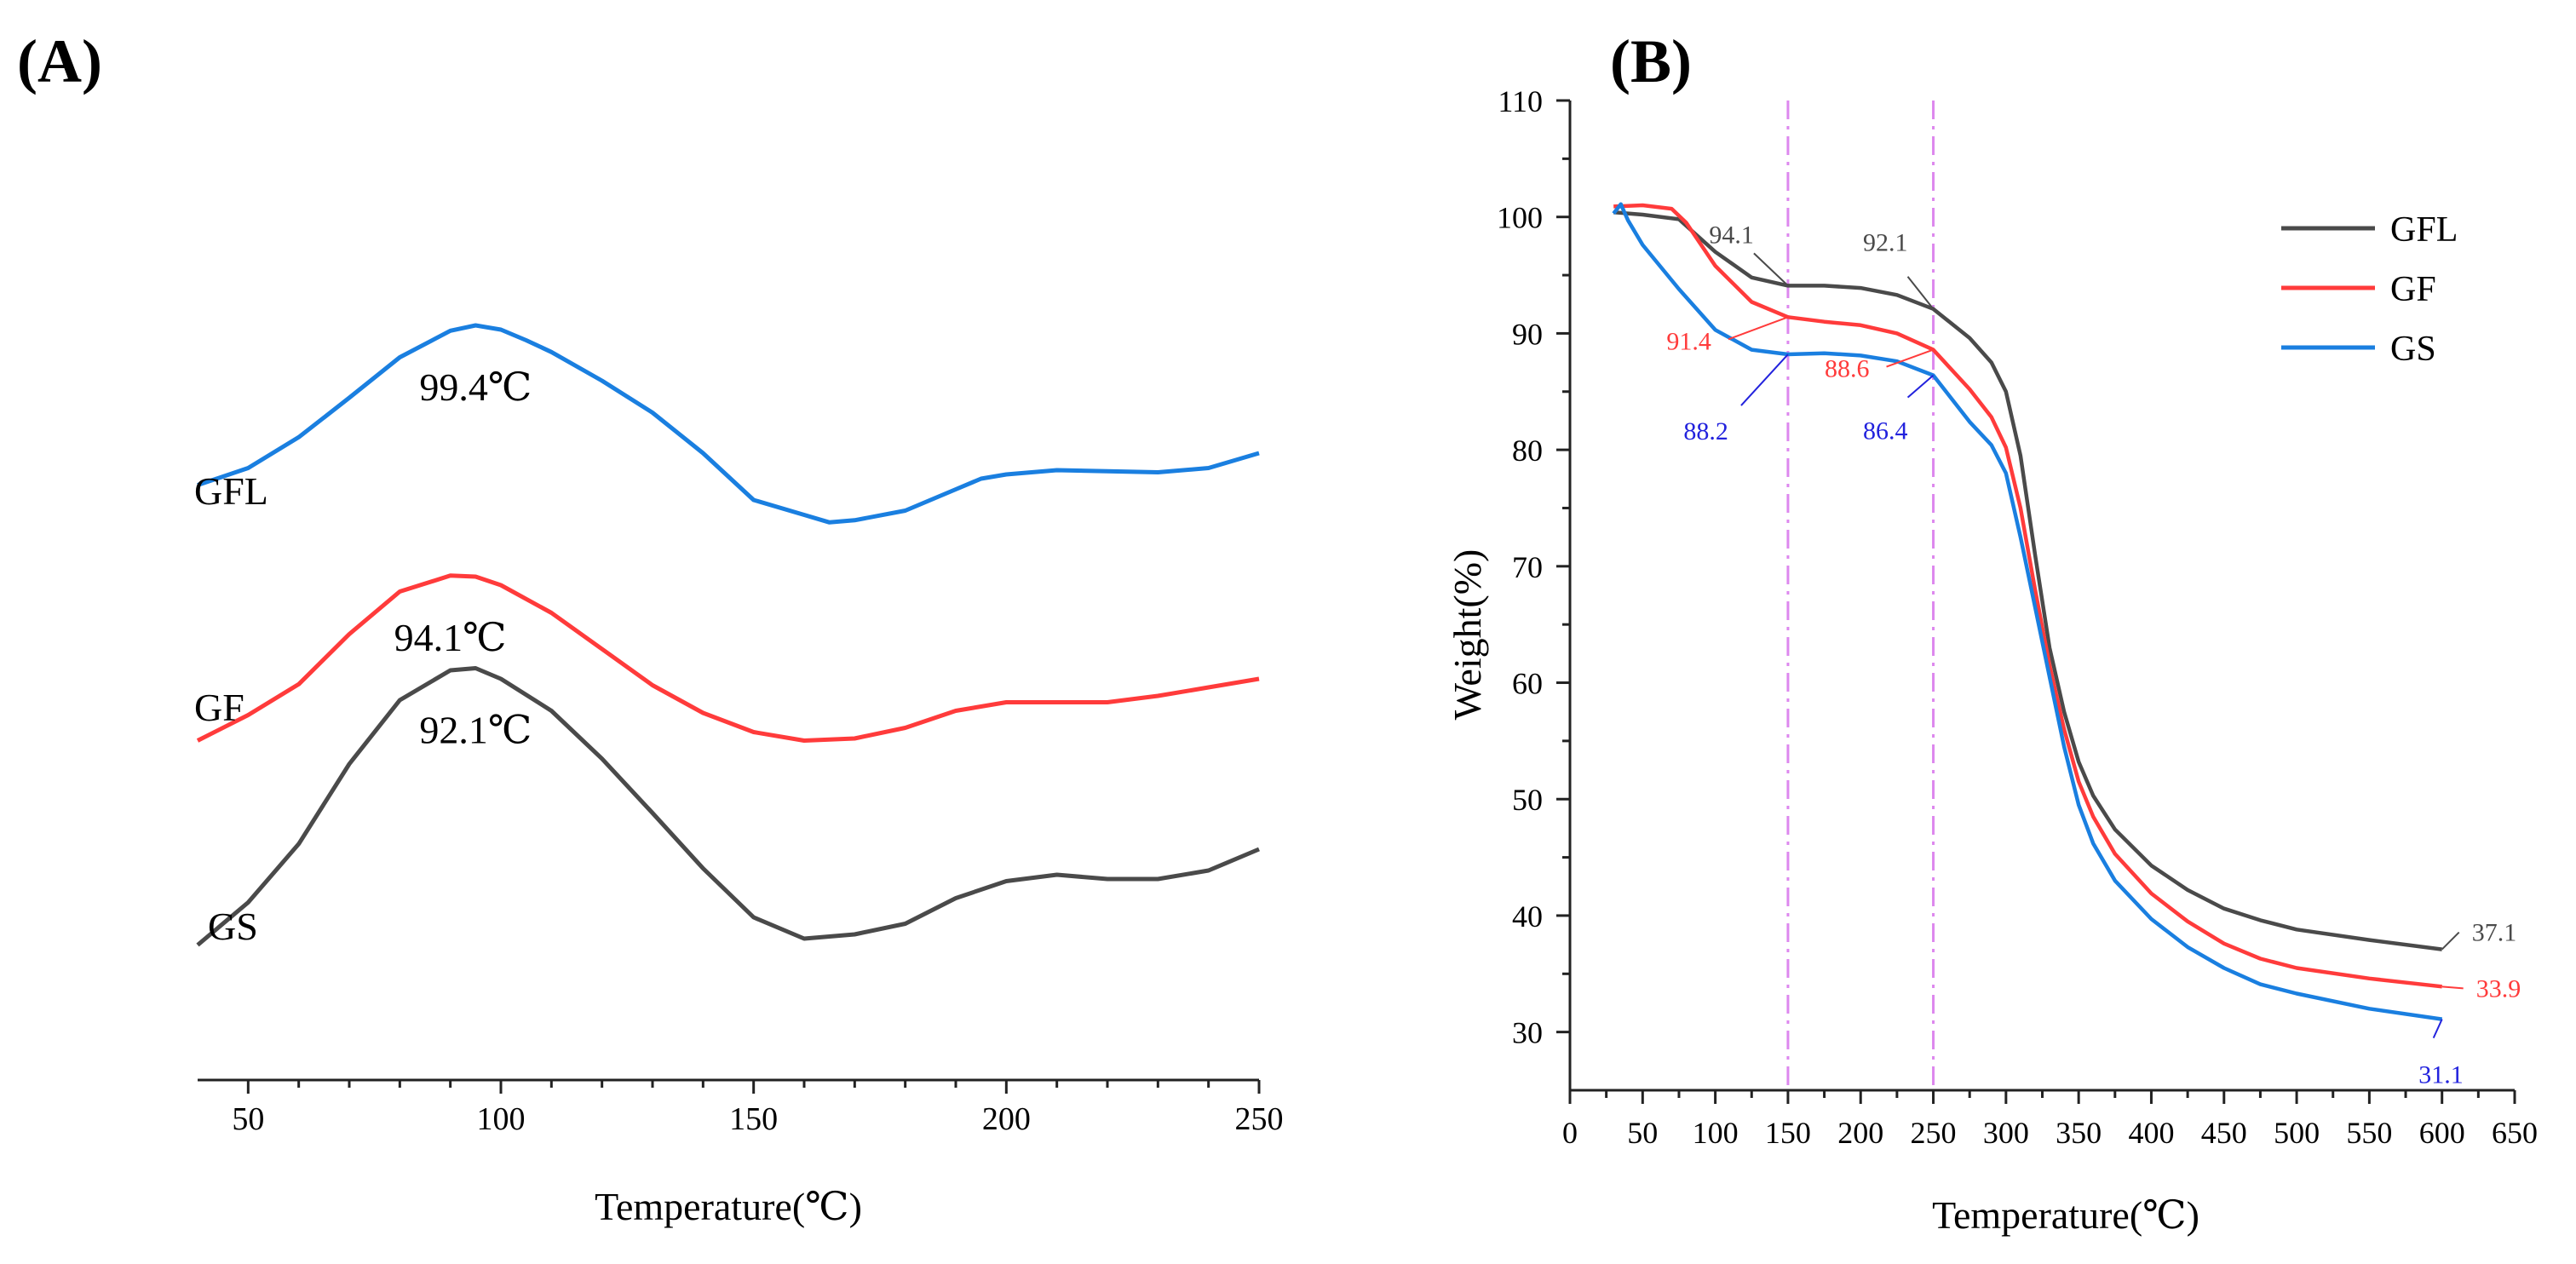  Describe the element at coordinates (1468, 635) in the screenshot. I see `tga-y-axis-title: Weight(%)` at that location.